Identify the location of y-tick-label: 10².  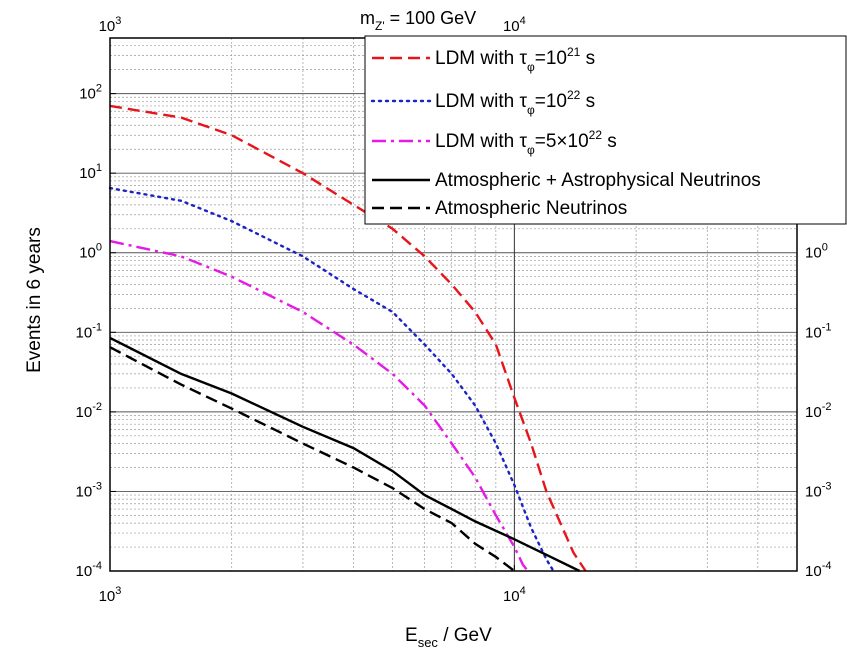
(90, 93).